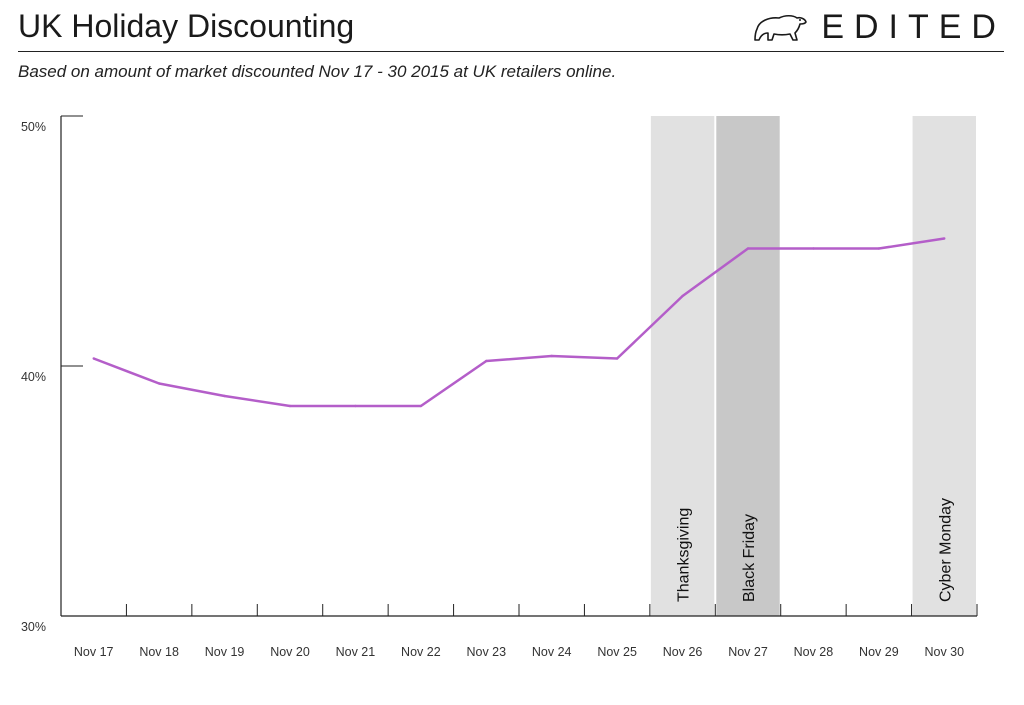 This screenshot has width=1024, height=705. What do you see at coordinates (33, 377) in the screenshot?
I see `y-tick-label: 40%` at bounding box center [33, 377].